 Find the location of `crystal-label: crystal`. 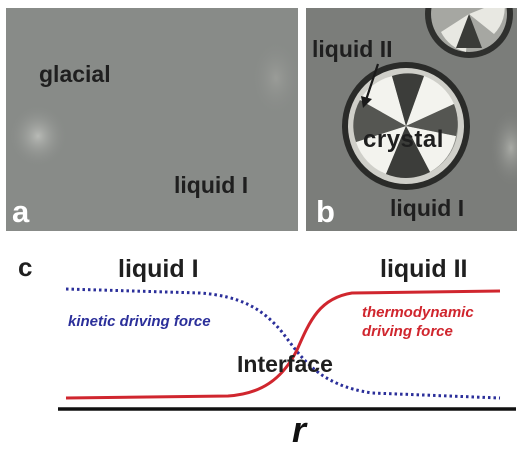

crystal-label: crystal is located at coordinates (403, 139).